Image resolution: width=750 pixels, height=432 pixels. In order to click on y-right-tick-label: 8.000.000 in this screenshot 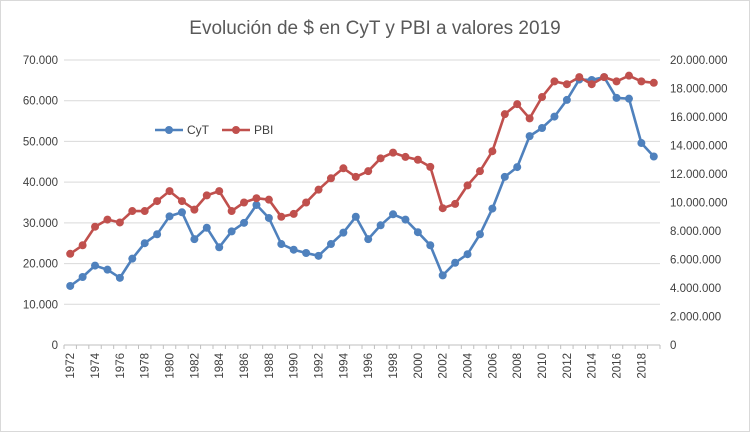, I will do `click(695, 232)`.